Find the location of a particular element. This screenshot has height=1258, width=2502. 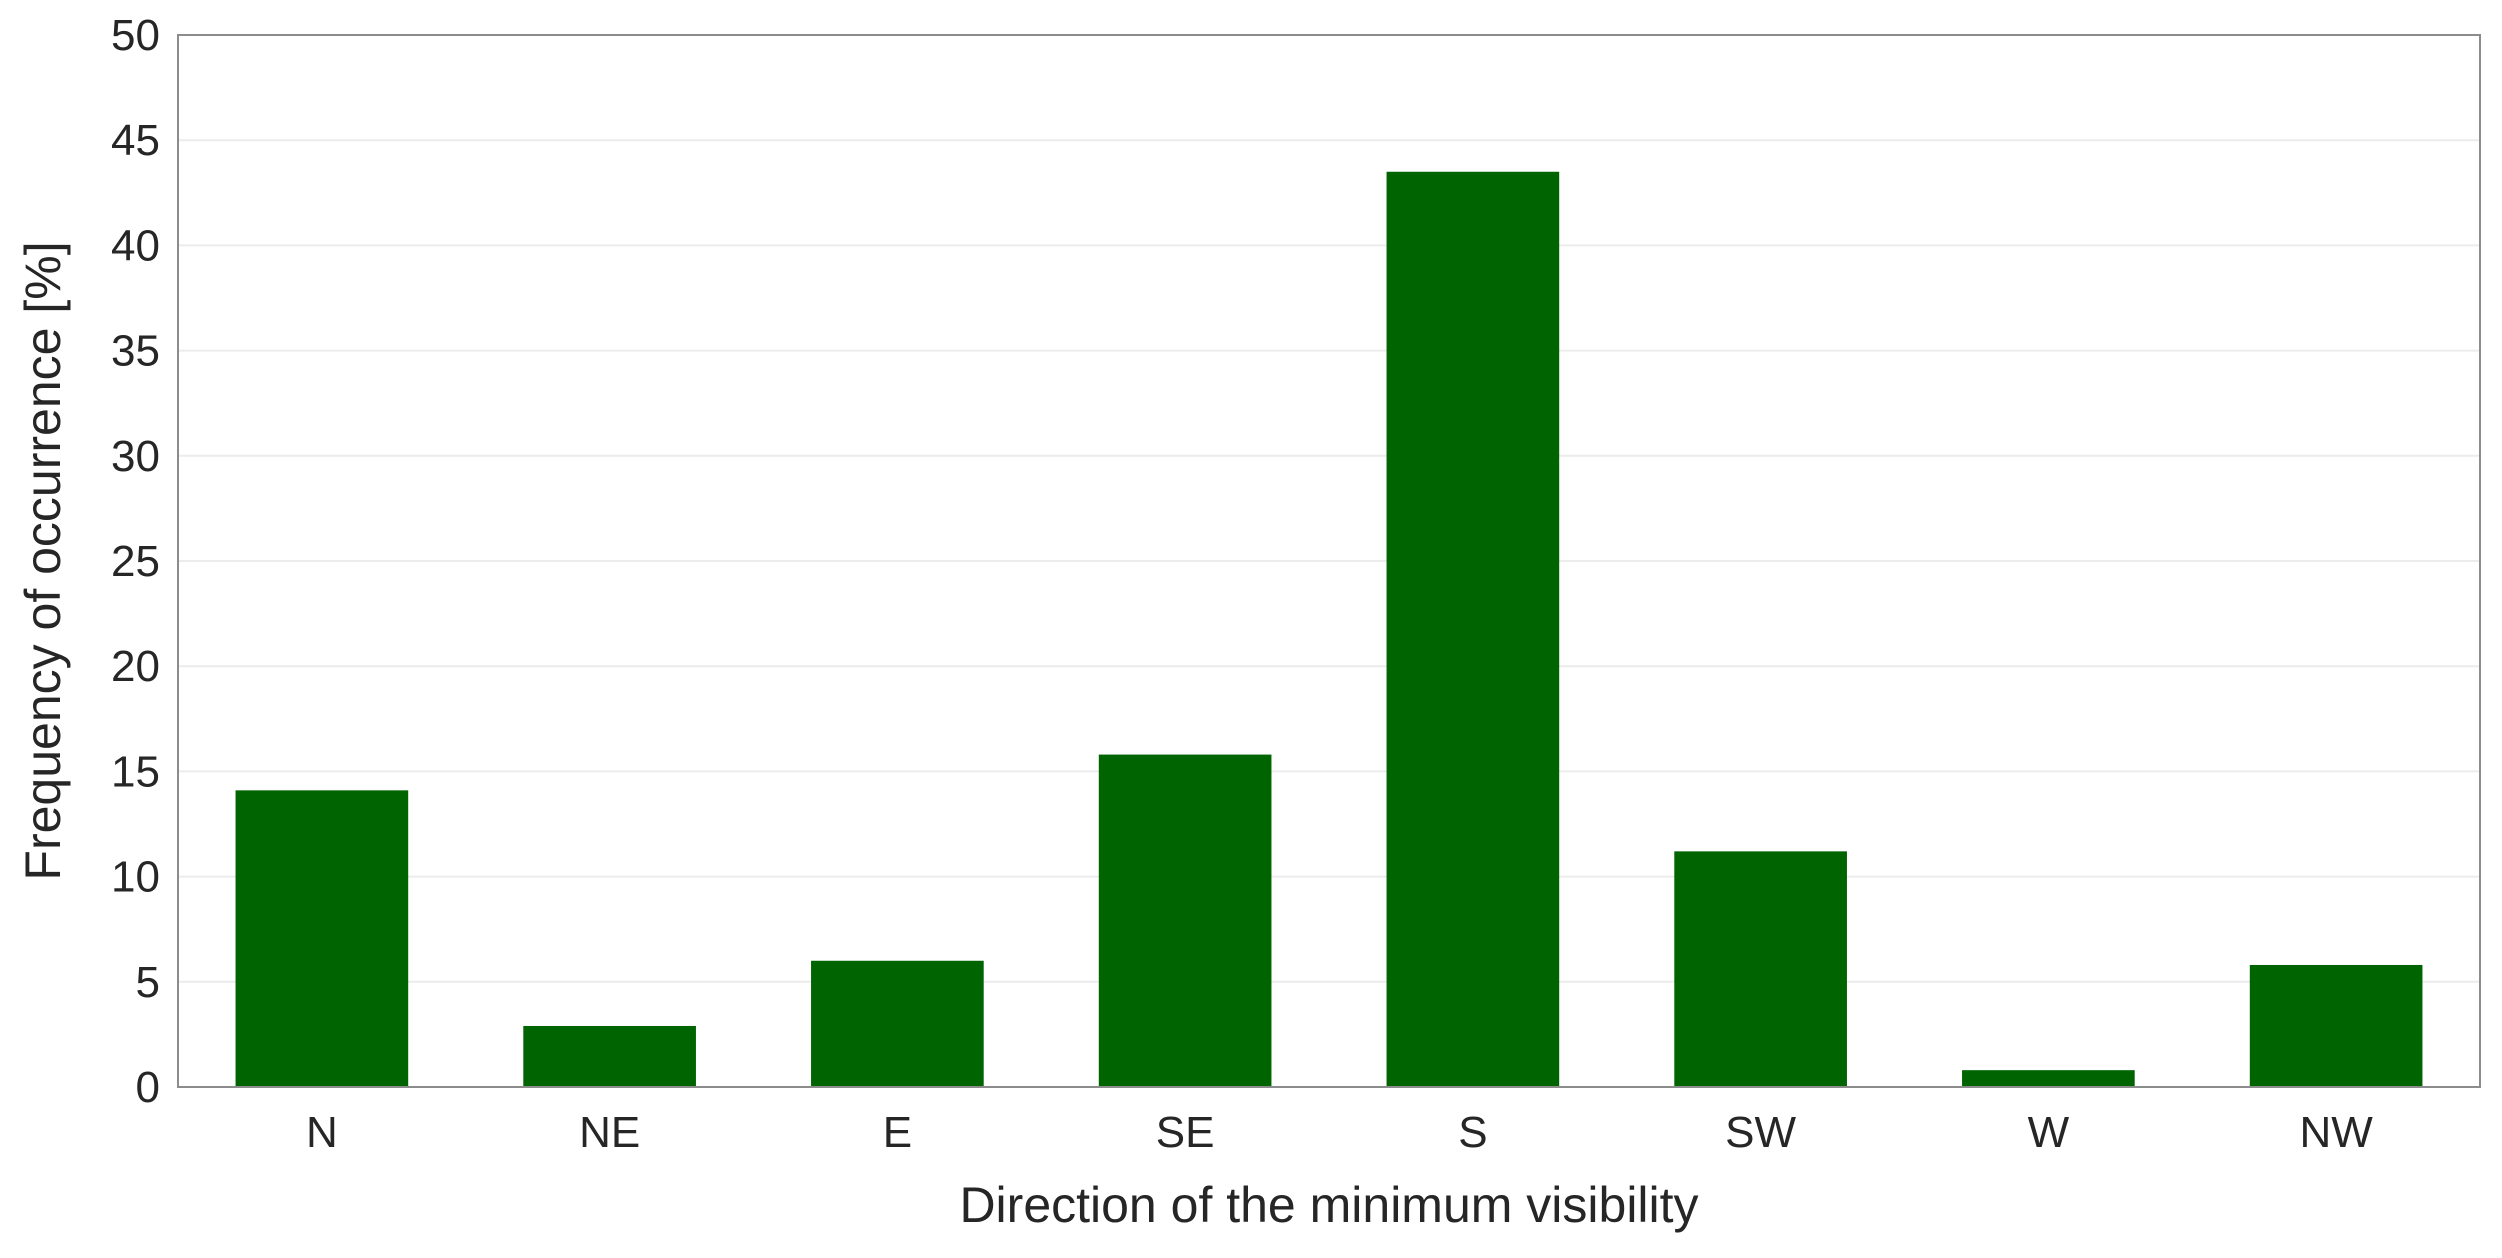

x-tick-label: SW is located at coordinates (1760, 1132).